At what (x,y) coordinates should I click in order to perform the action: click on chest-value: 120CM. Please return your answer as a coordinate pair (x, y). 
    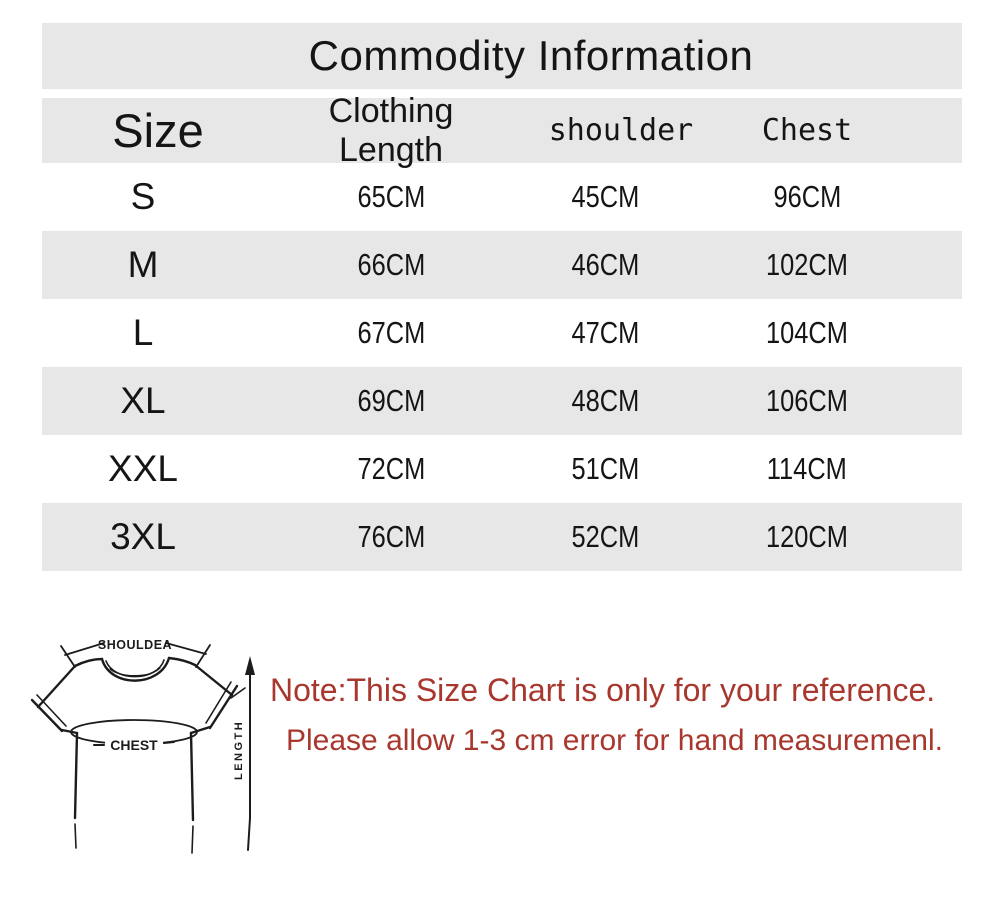
    Looking at the image, I should click on (807, 536).